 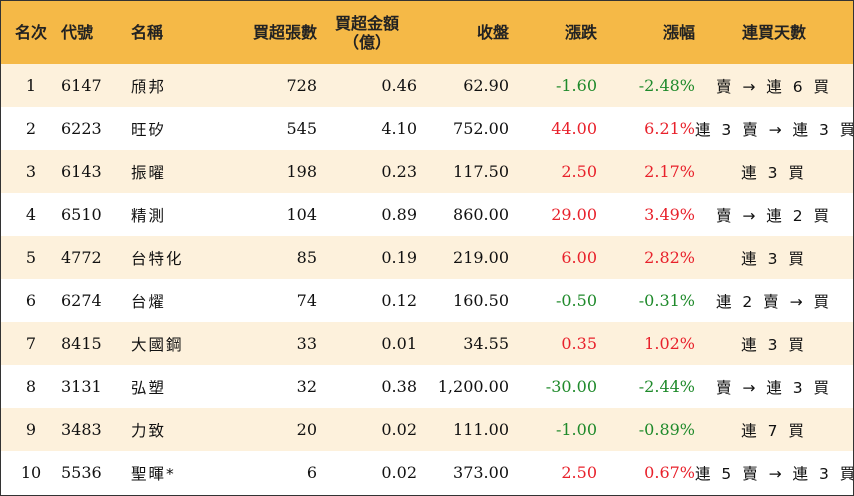 What do you see at coordinates (157, 344) in the screenshot?
I see `name-cell: 大國鋼` at bounding box center [157, 344].